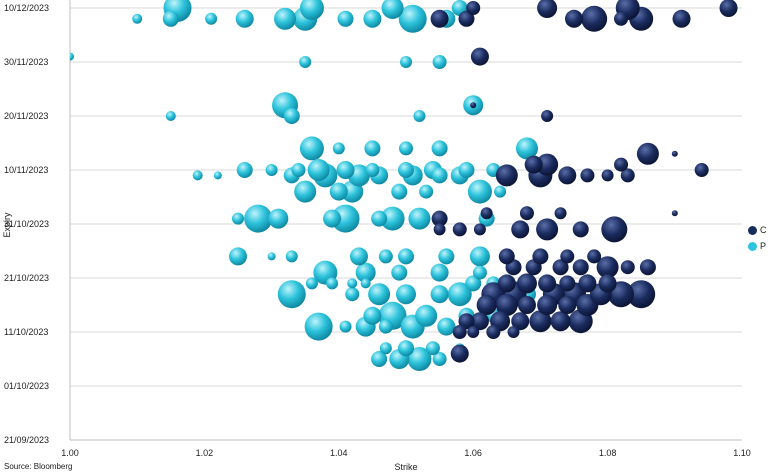  I want to click on y-tick-label: 21/09/2023, so click(26, 440).